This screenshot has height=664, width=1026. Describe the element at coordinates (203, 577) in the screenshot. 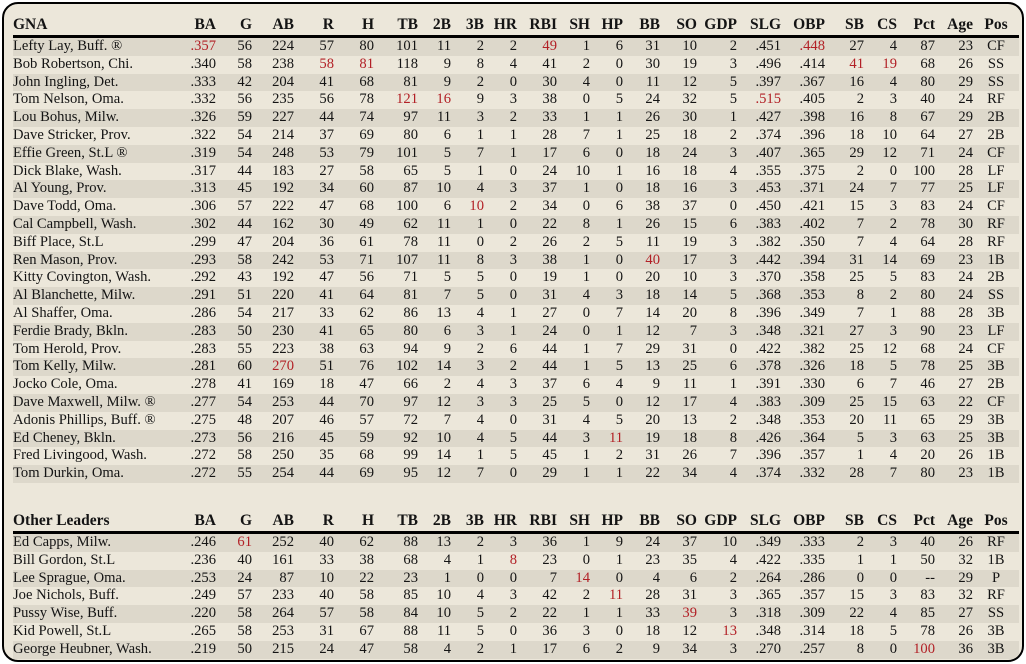

I see `stat-cell: .253` at that location.